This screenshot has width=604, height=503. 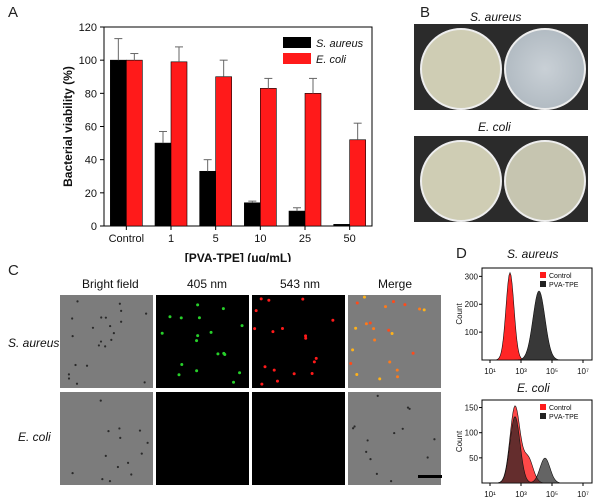 I want to click on flow-legend-swatch, so click(x=543, y=275).